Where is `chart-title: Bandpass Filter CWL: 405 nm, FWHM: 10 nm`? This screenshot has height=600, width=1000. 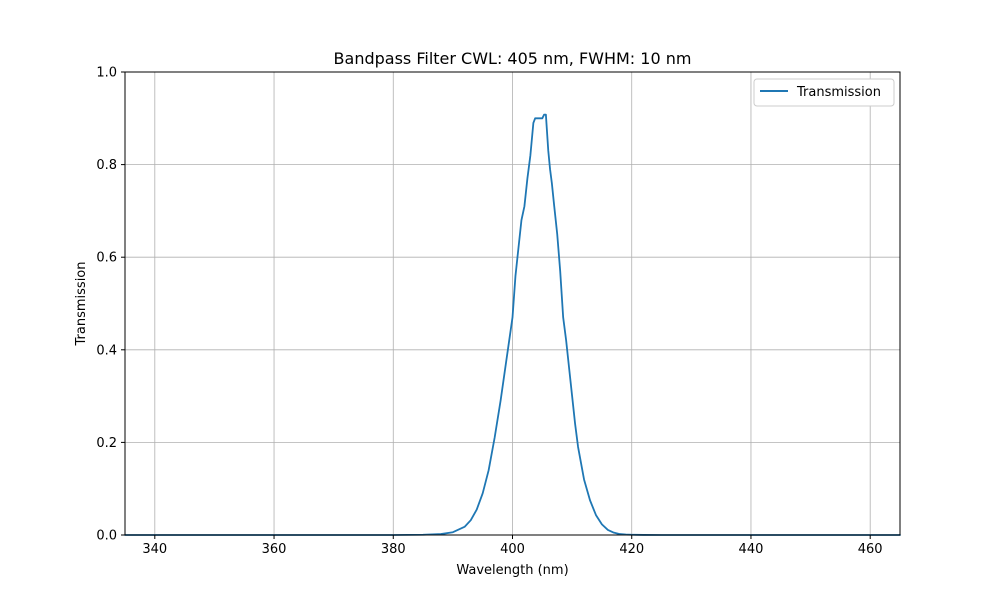 chart-title: Bandpass Filter CWL: 405 nm, FWHM: 10 nm is located at coordinates (513, 58).